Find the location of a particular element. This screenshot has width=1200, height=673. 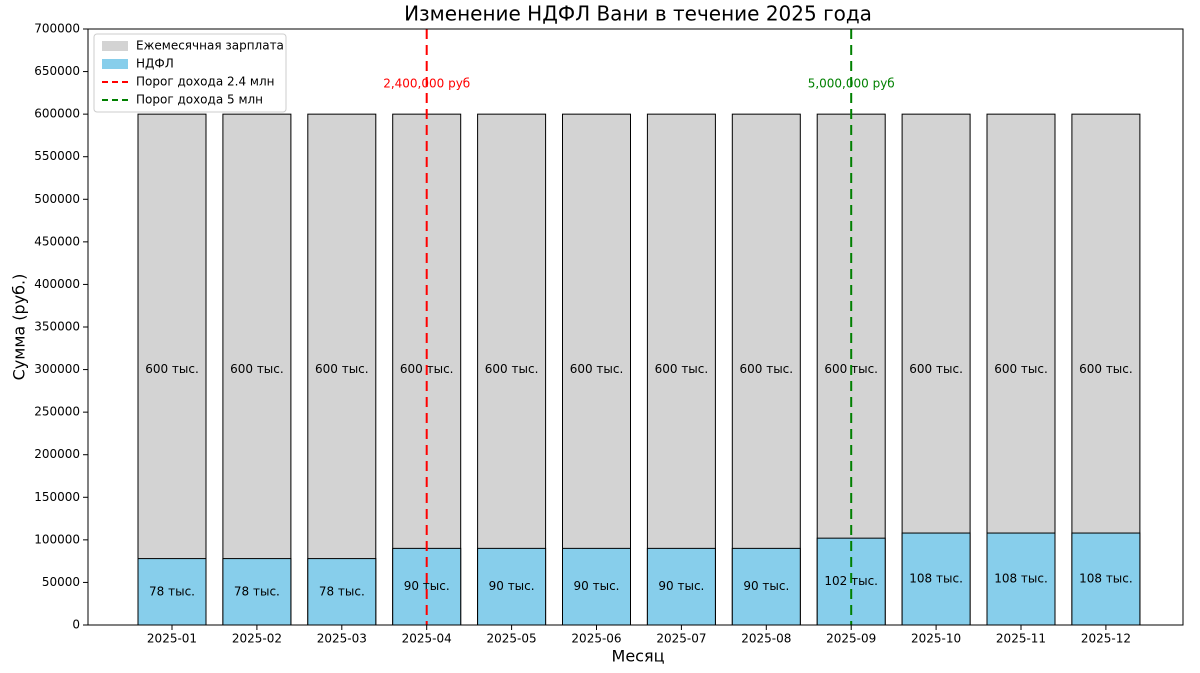

y-tick-label: 250000 is located at coordinates (57, 412).